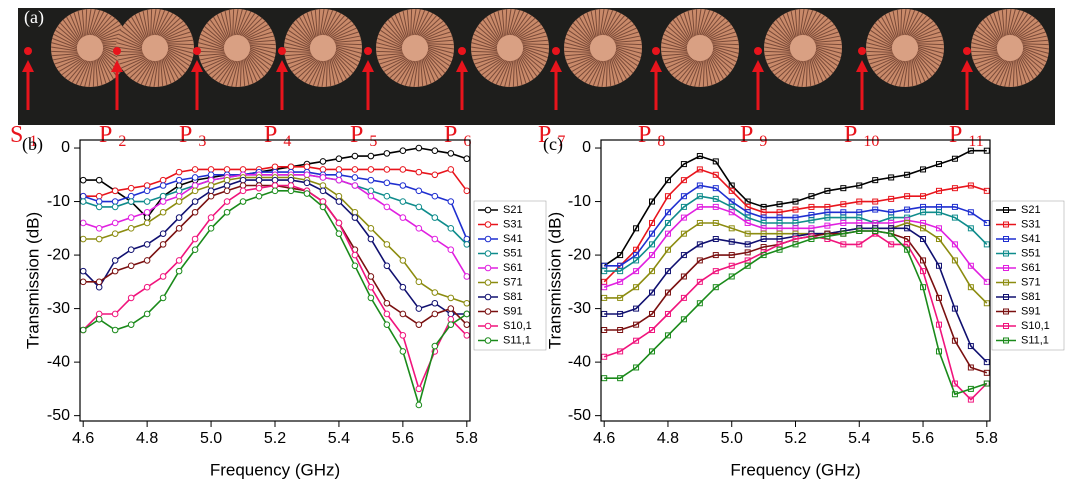  What do you see at coordinates (1031, 297) in the screenshot?
I see `legend-label: S81` at bounding box center [1031, 297].